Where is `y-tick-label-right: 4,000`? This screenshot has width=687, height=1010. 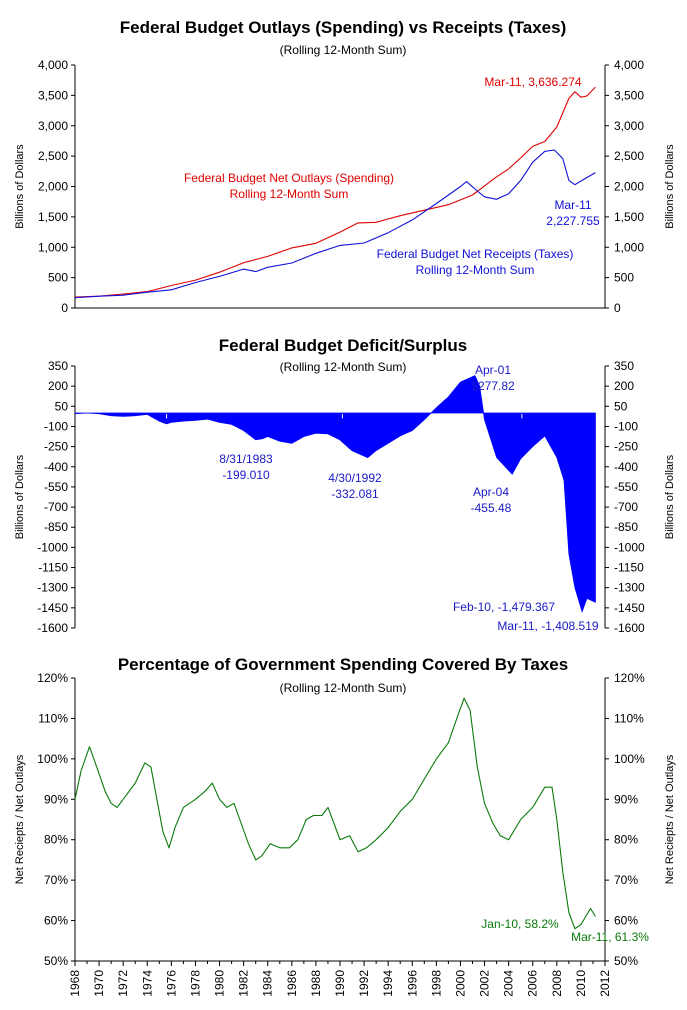
y-tick-label-right: 4,000 is located at coordinates (629, 65).